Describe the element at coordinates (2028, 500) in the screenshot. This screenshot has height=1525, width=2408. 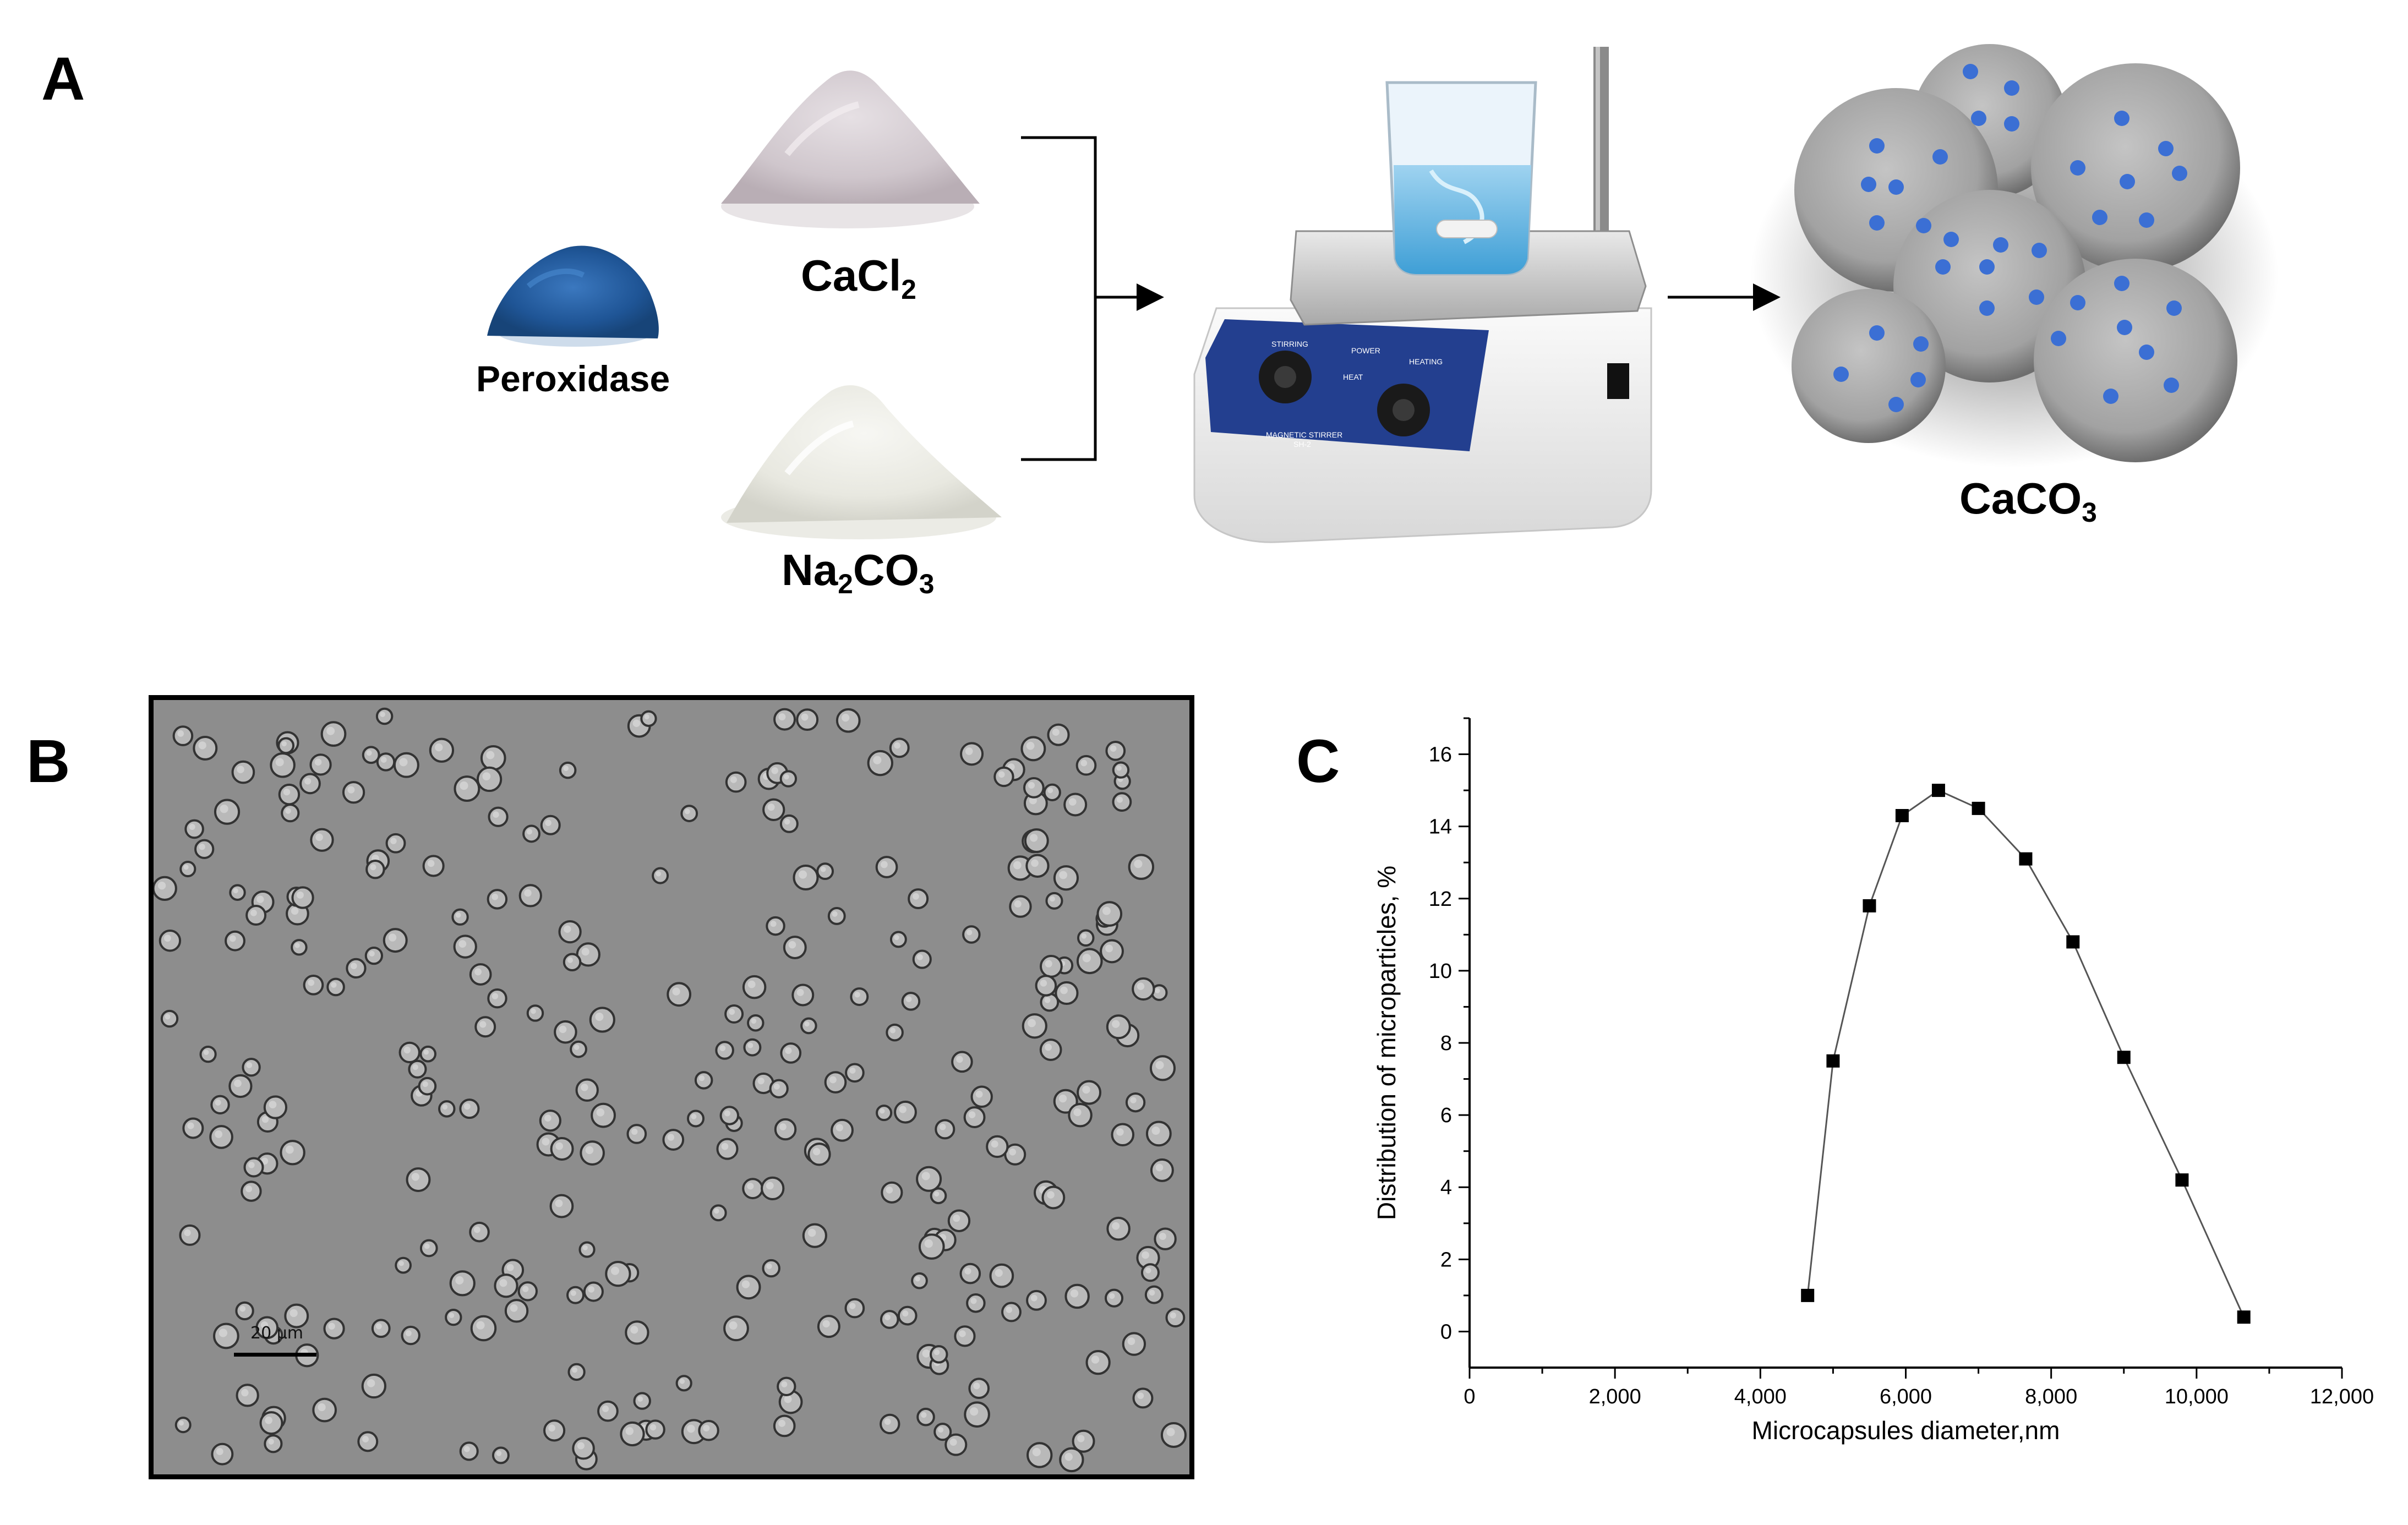
I see `caco3-label: CaCO3` at that location.